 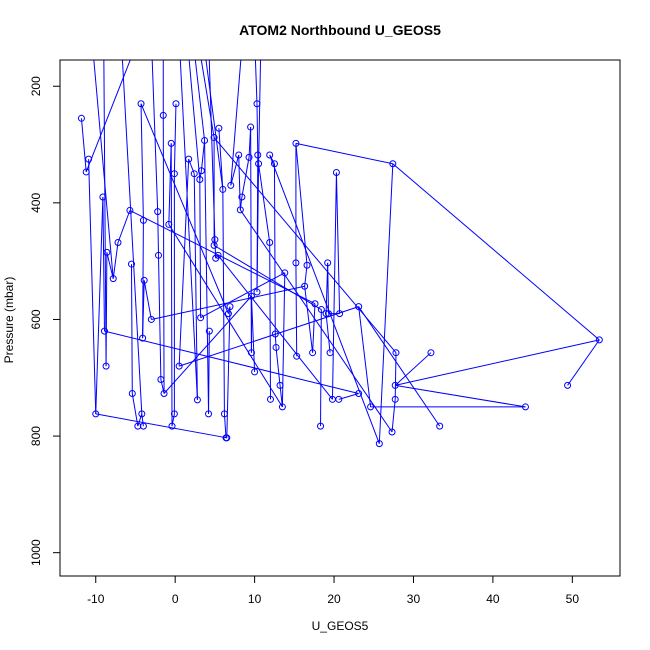 I want to click on chart-title: ATOM2 Northbound U_GEOS5, so click(x=340, y=30).